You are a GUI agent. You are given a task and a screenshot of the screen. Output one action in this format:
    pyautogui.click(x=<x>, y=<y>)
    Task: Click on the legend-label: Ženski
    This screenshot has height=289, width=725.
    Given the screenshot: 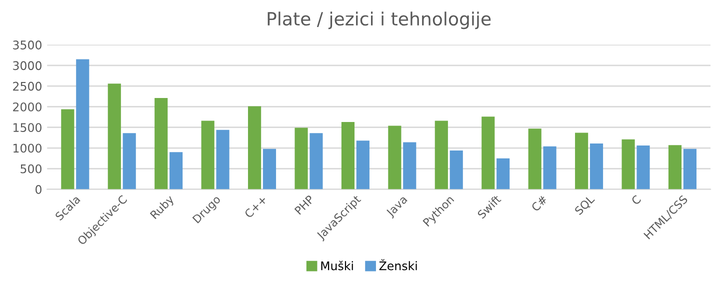 What is the action you would take?
    pyautogui.click(x=398, y=264)
    